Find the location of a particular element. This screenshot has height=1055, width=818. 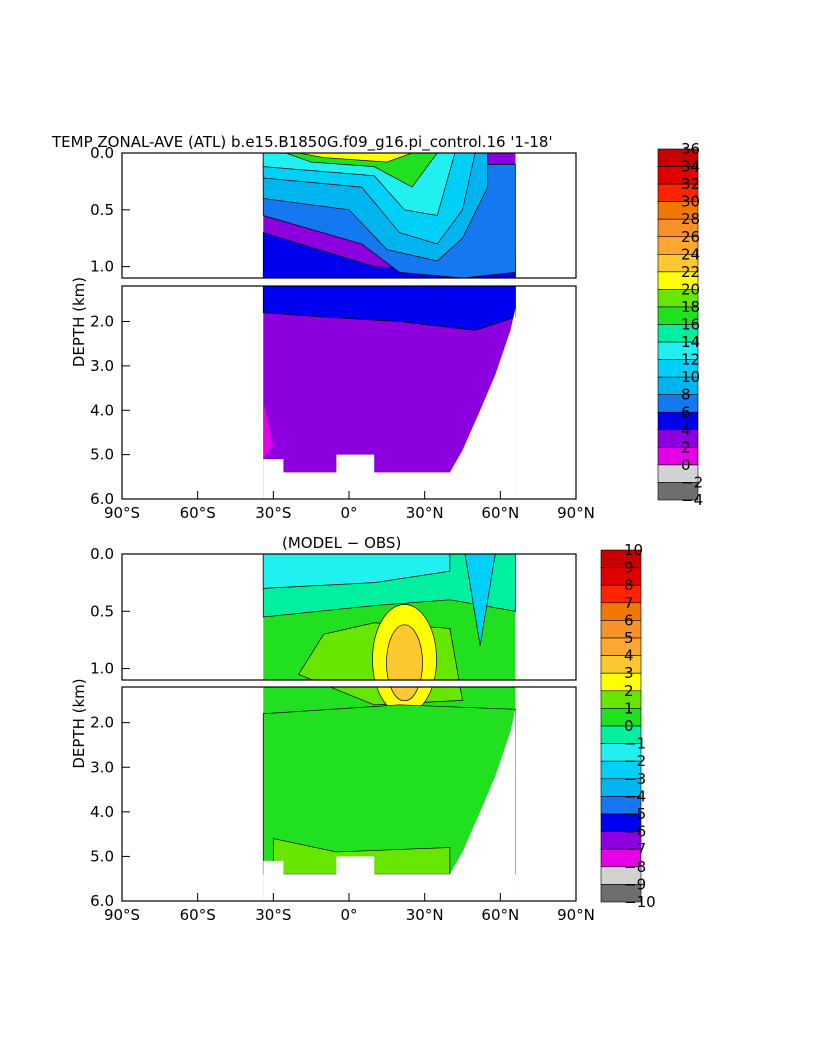

colorbar-label: 32 is located at coordinates (690, 184).